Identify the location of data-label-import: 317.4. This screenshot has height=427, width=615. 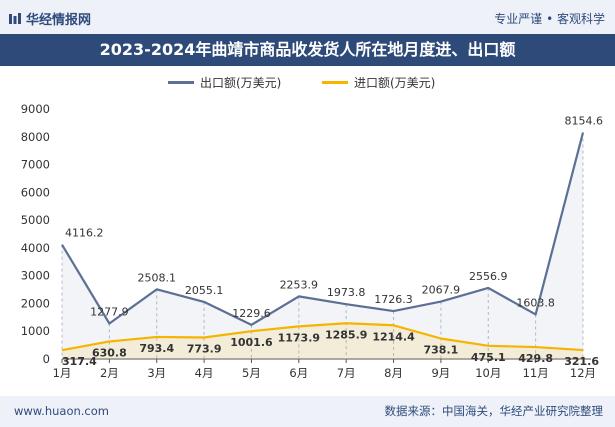
(79, 361).